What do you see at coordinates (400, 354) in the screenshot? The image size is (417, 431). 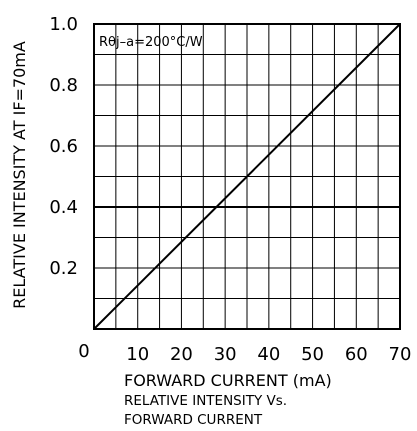 I see `x-tick-label: 70` at bounding box center [400, 354].